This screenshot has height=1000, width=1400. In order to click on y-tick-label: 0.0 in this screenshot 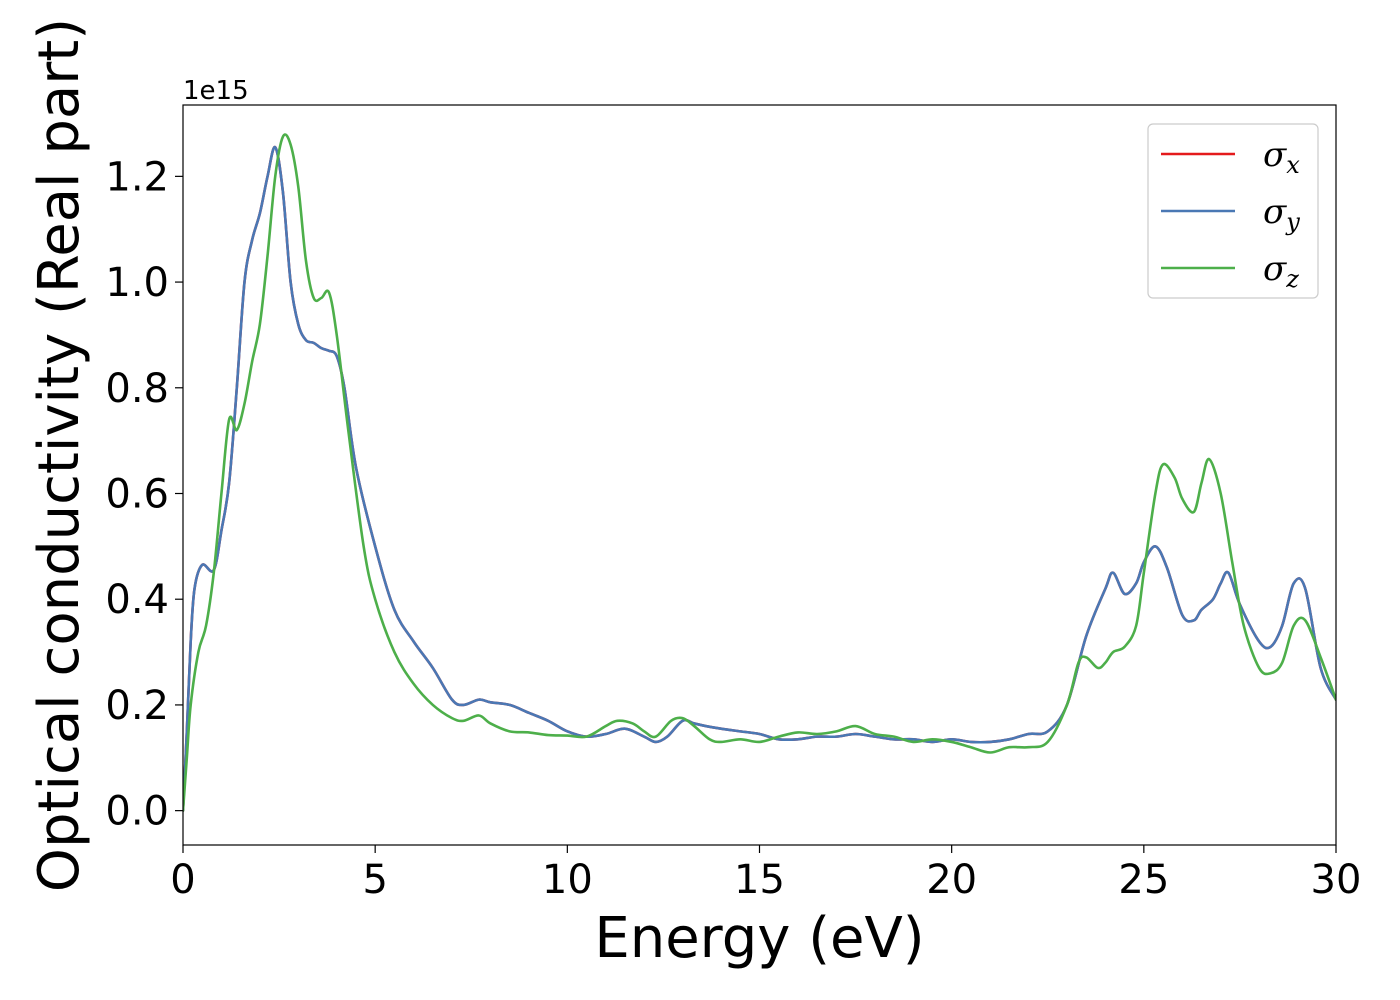, I will do `click(137, 812)`.